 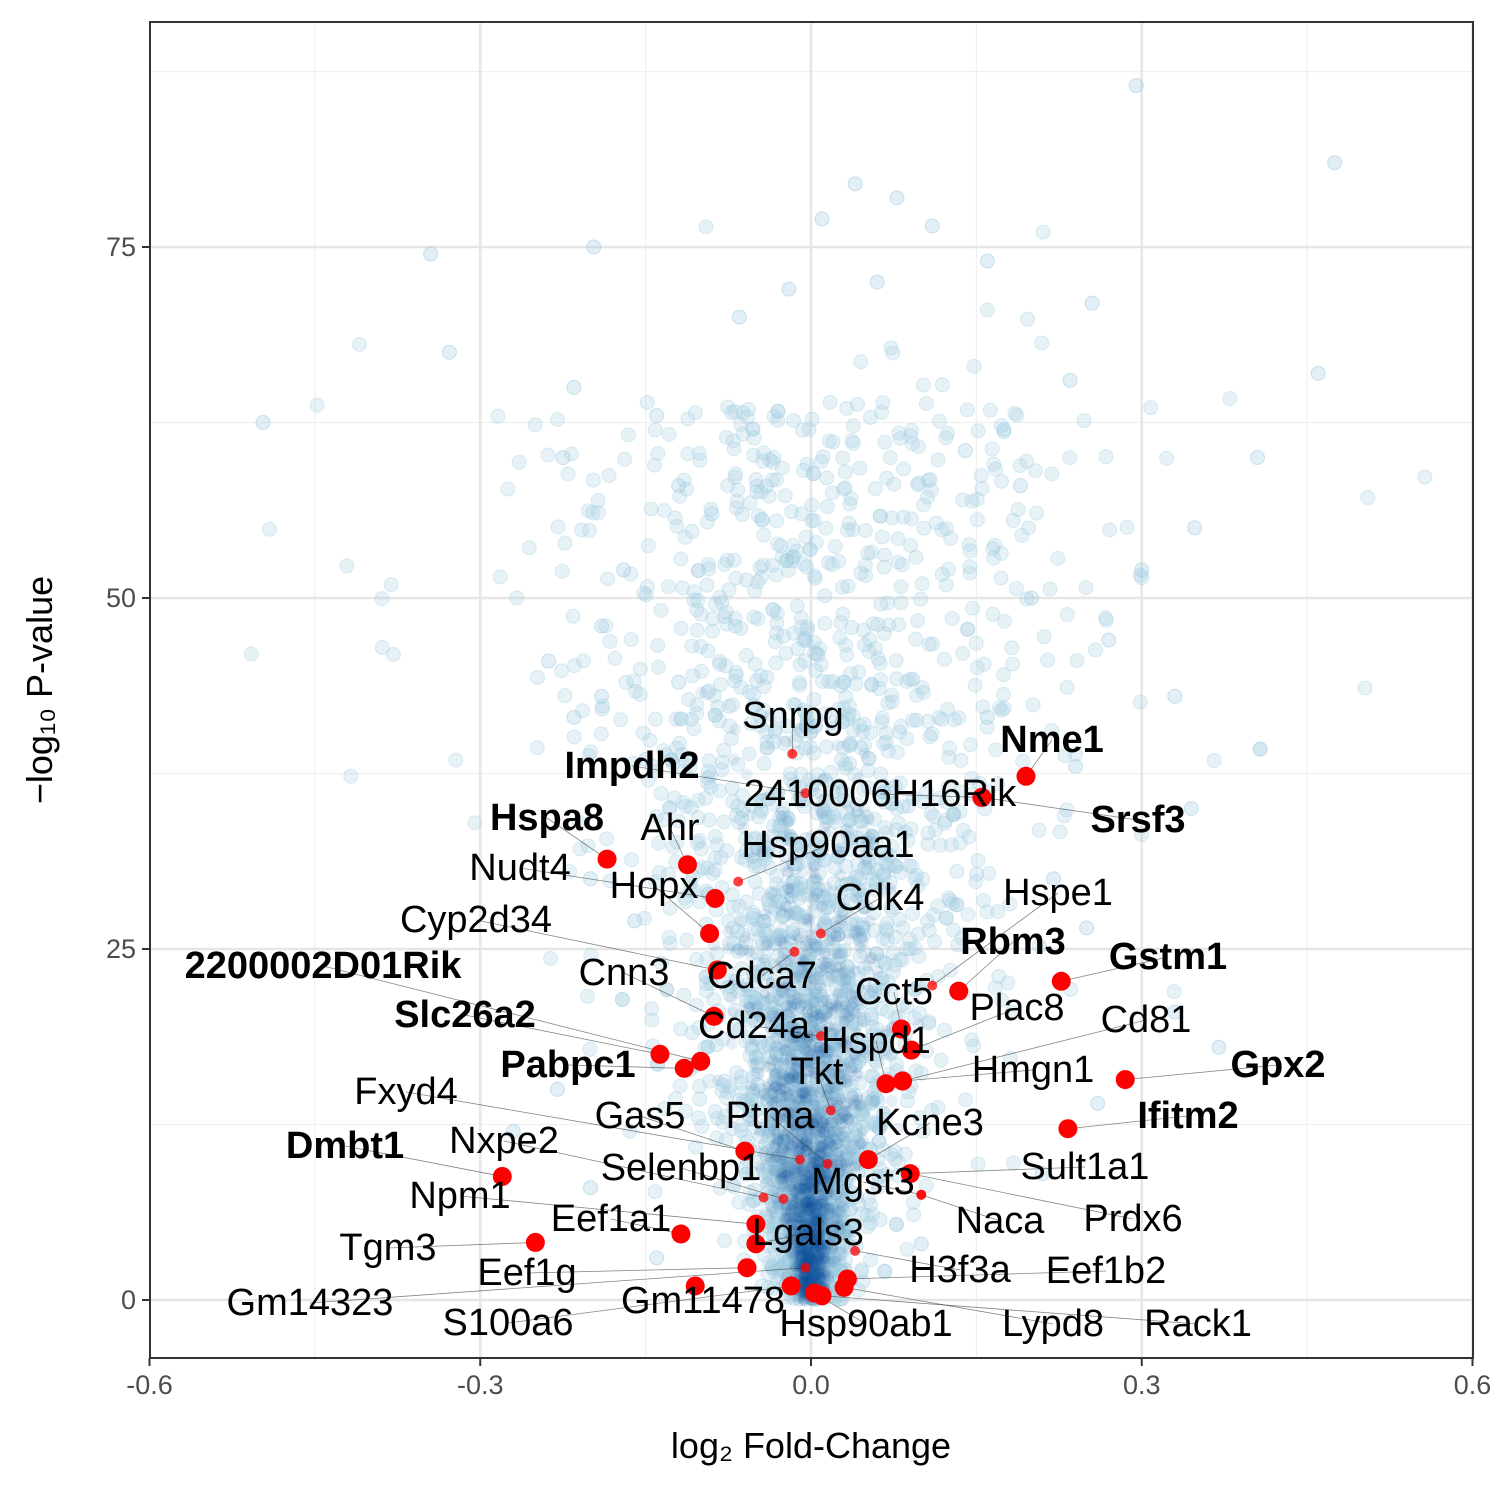 What do you see at coordinates (567, 1065) in the screenshot?
I see `gene-label: Pabpc1` at bounding box center [567, 1065].